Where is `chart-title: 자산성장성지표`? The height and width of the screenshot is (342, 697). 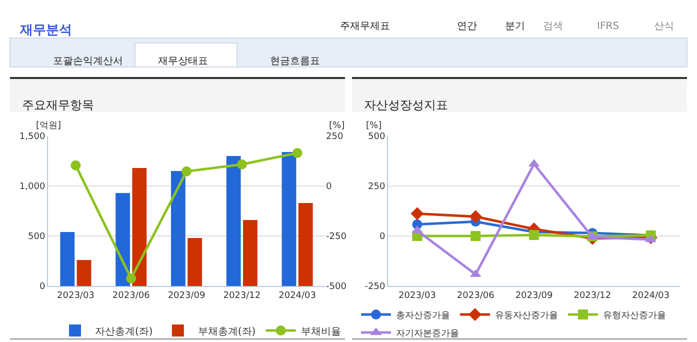
chart-title: 자산성장성지표 is located at coordinates (406, 105).